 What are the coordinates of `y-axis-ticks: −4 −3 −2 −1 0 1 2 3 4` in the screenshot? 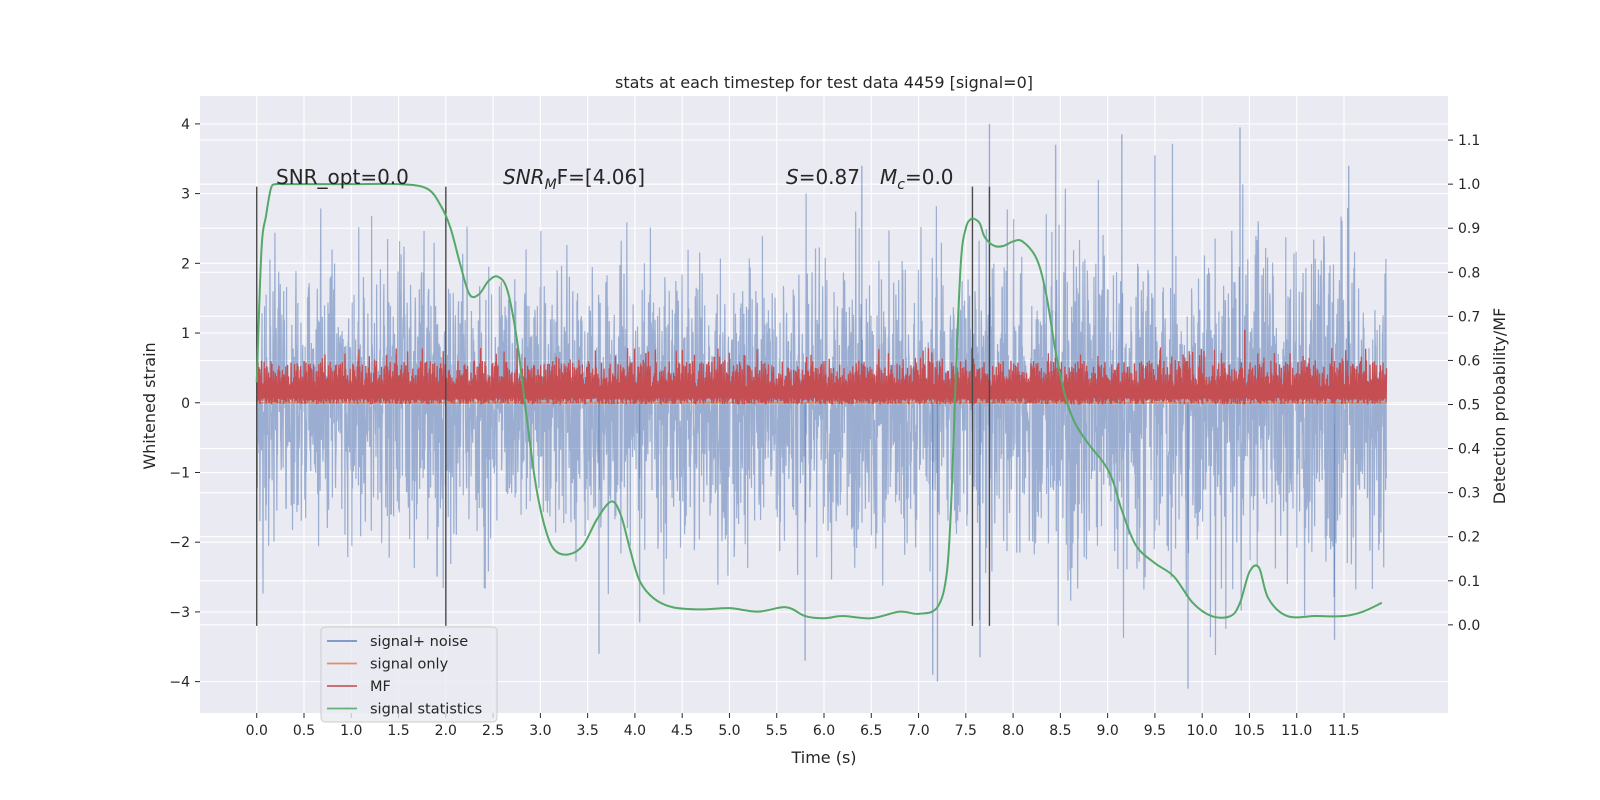 It's located at (184, 404).